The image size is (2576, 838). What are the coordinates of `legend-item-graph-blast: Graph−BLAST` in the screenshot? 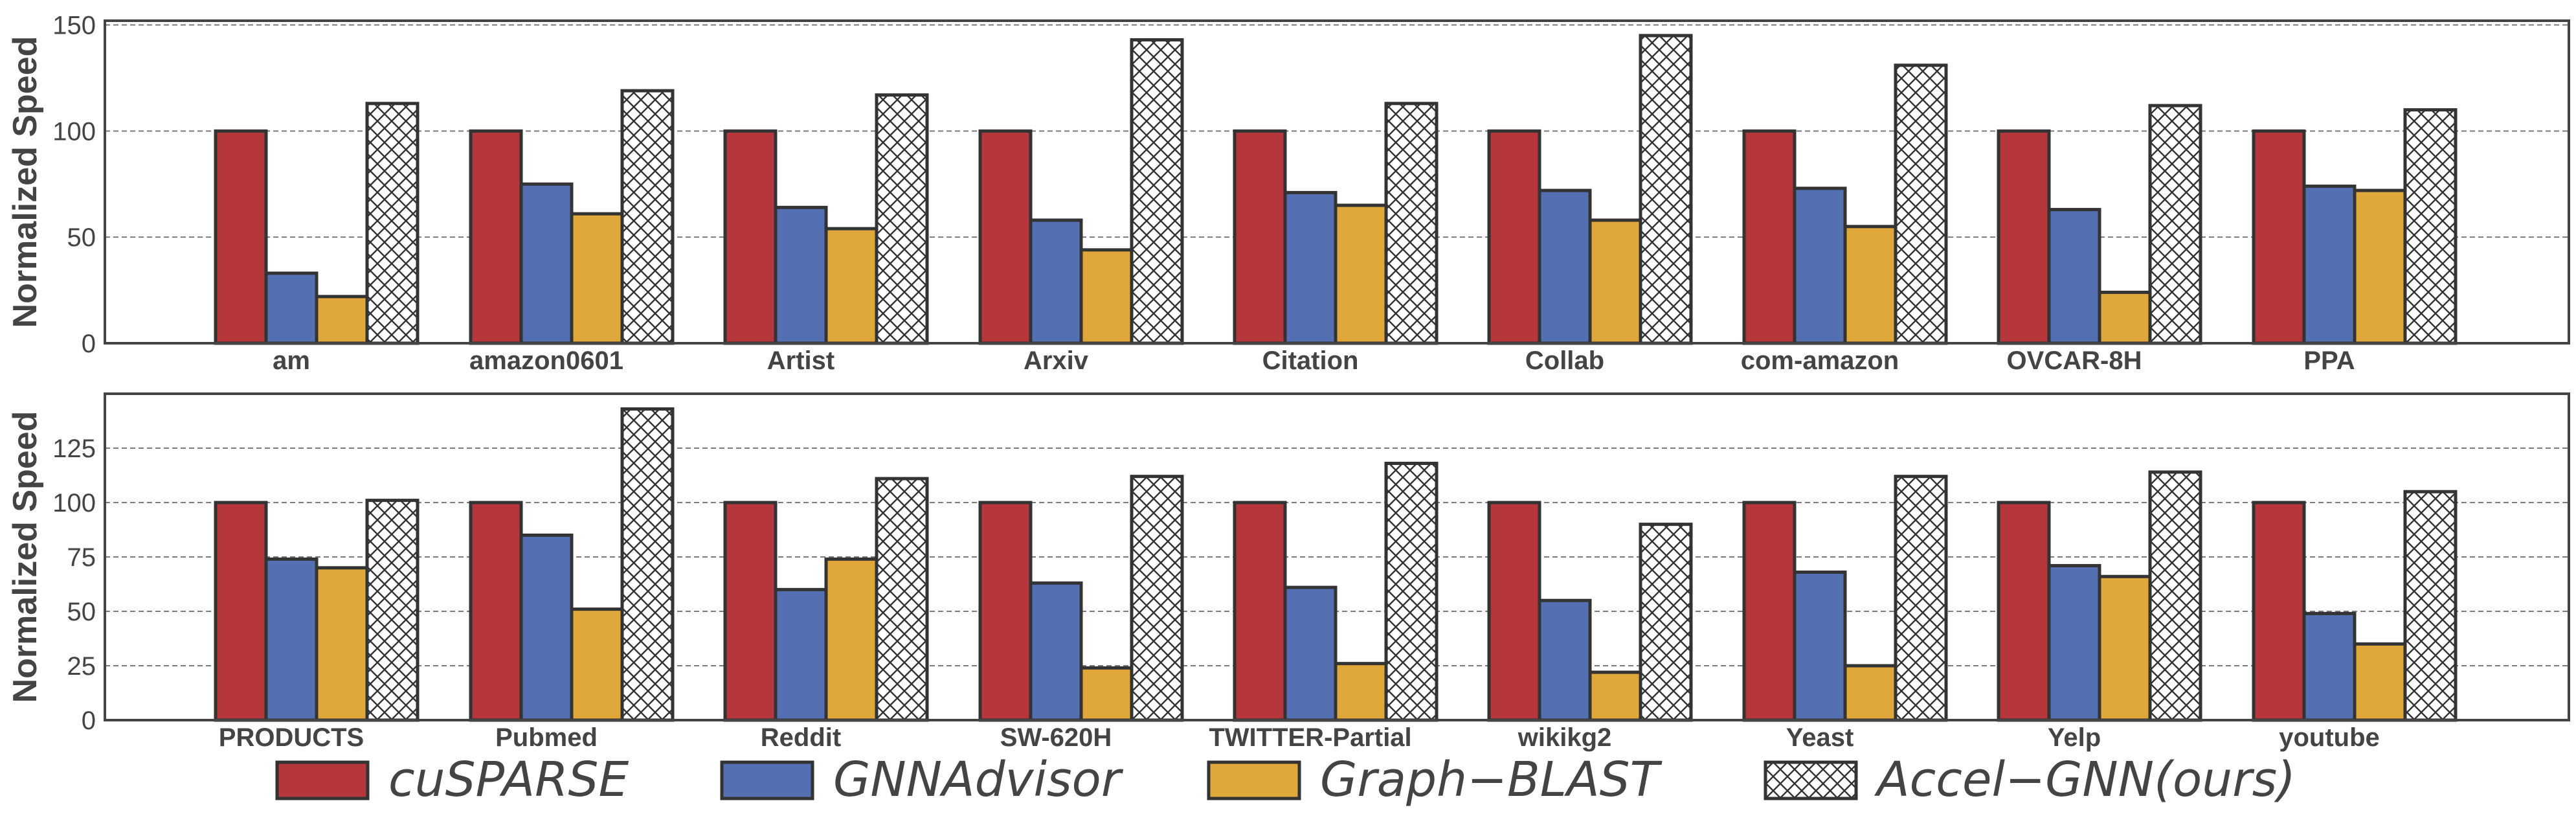 It's located at (1435, 780).